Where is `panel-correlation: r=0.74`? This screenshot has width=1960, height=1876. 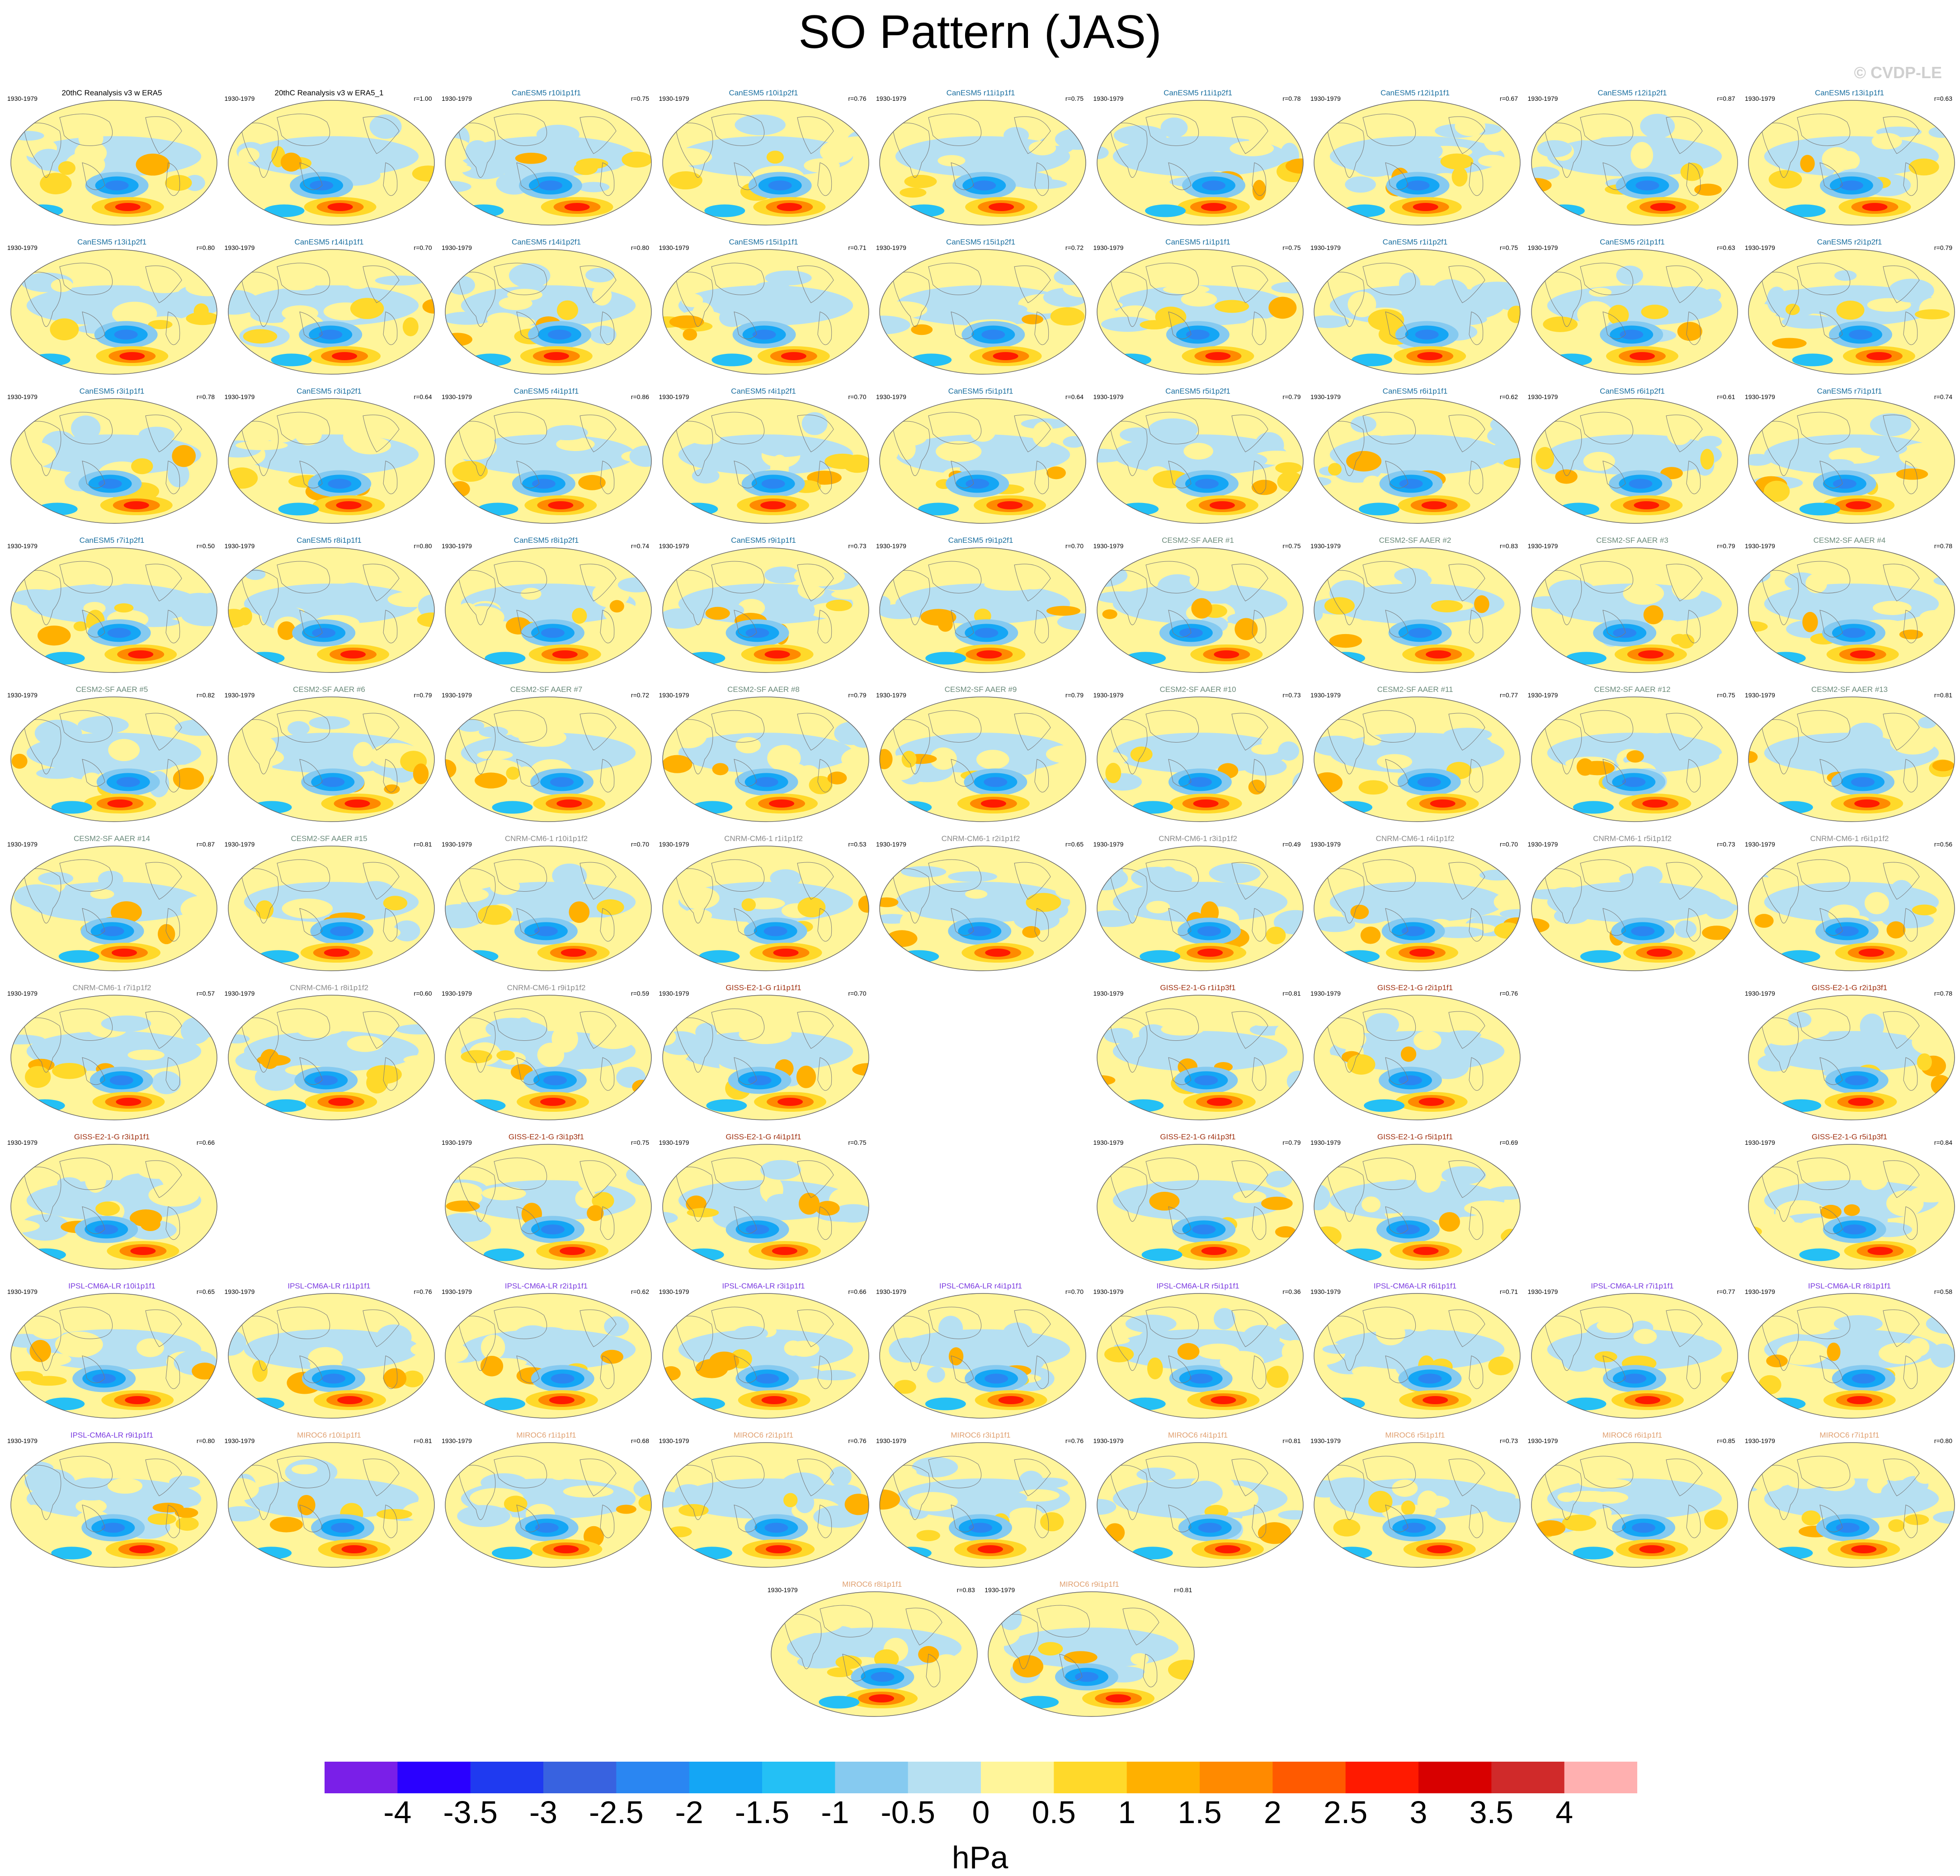 panel-correlation: r=0.74 is located at coordinates (640, 546).